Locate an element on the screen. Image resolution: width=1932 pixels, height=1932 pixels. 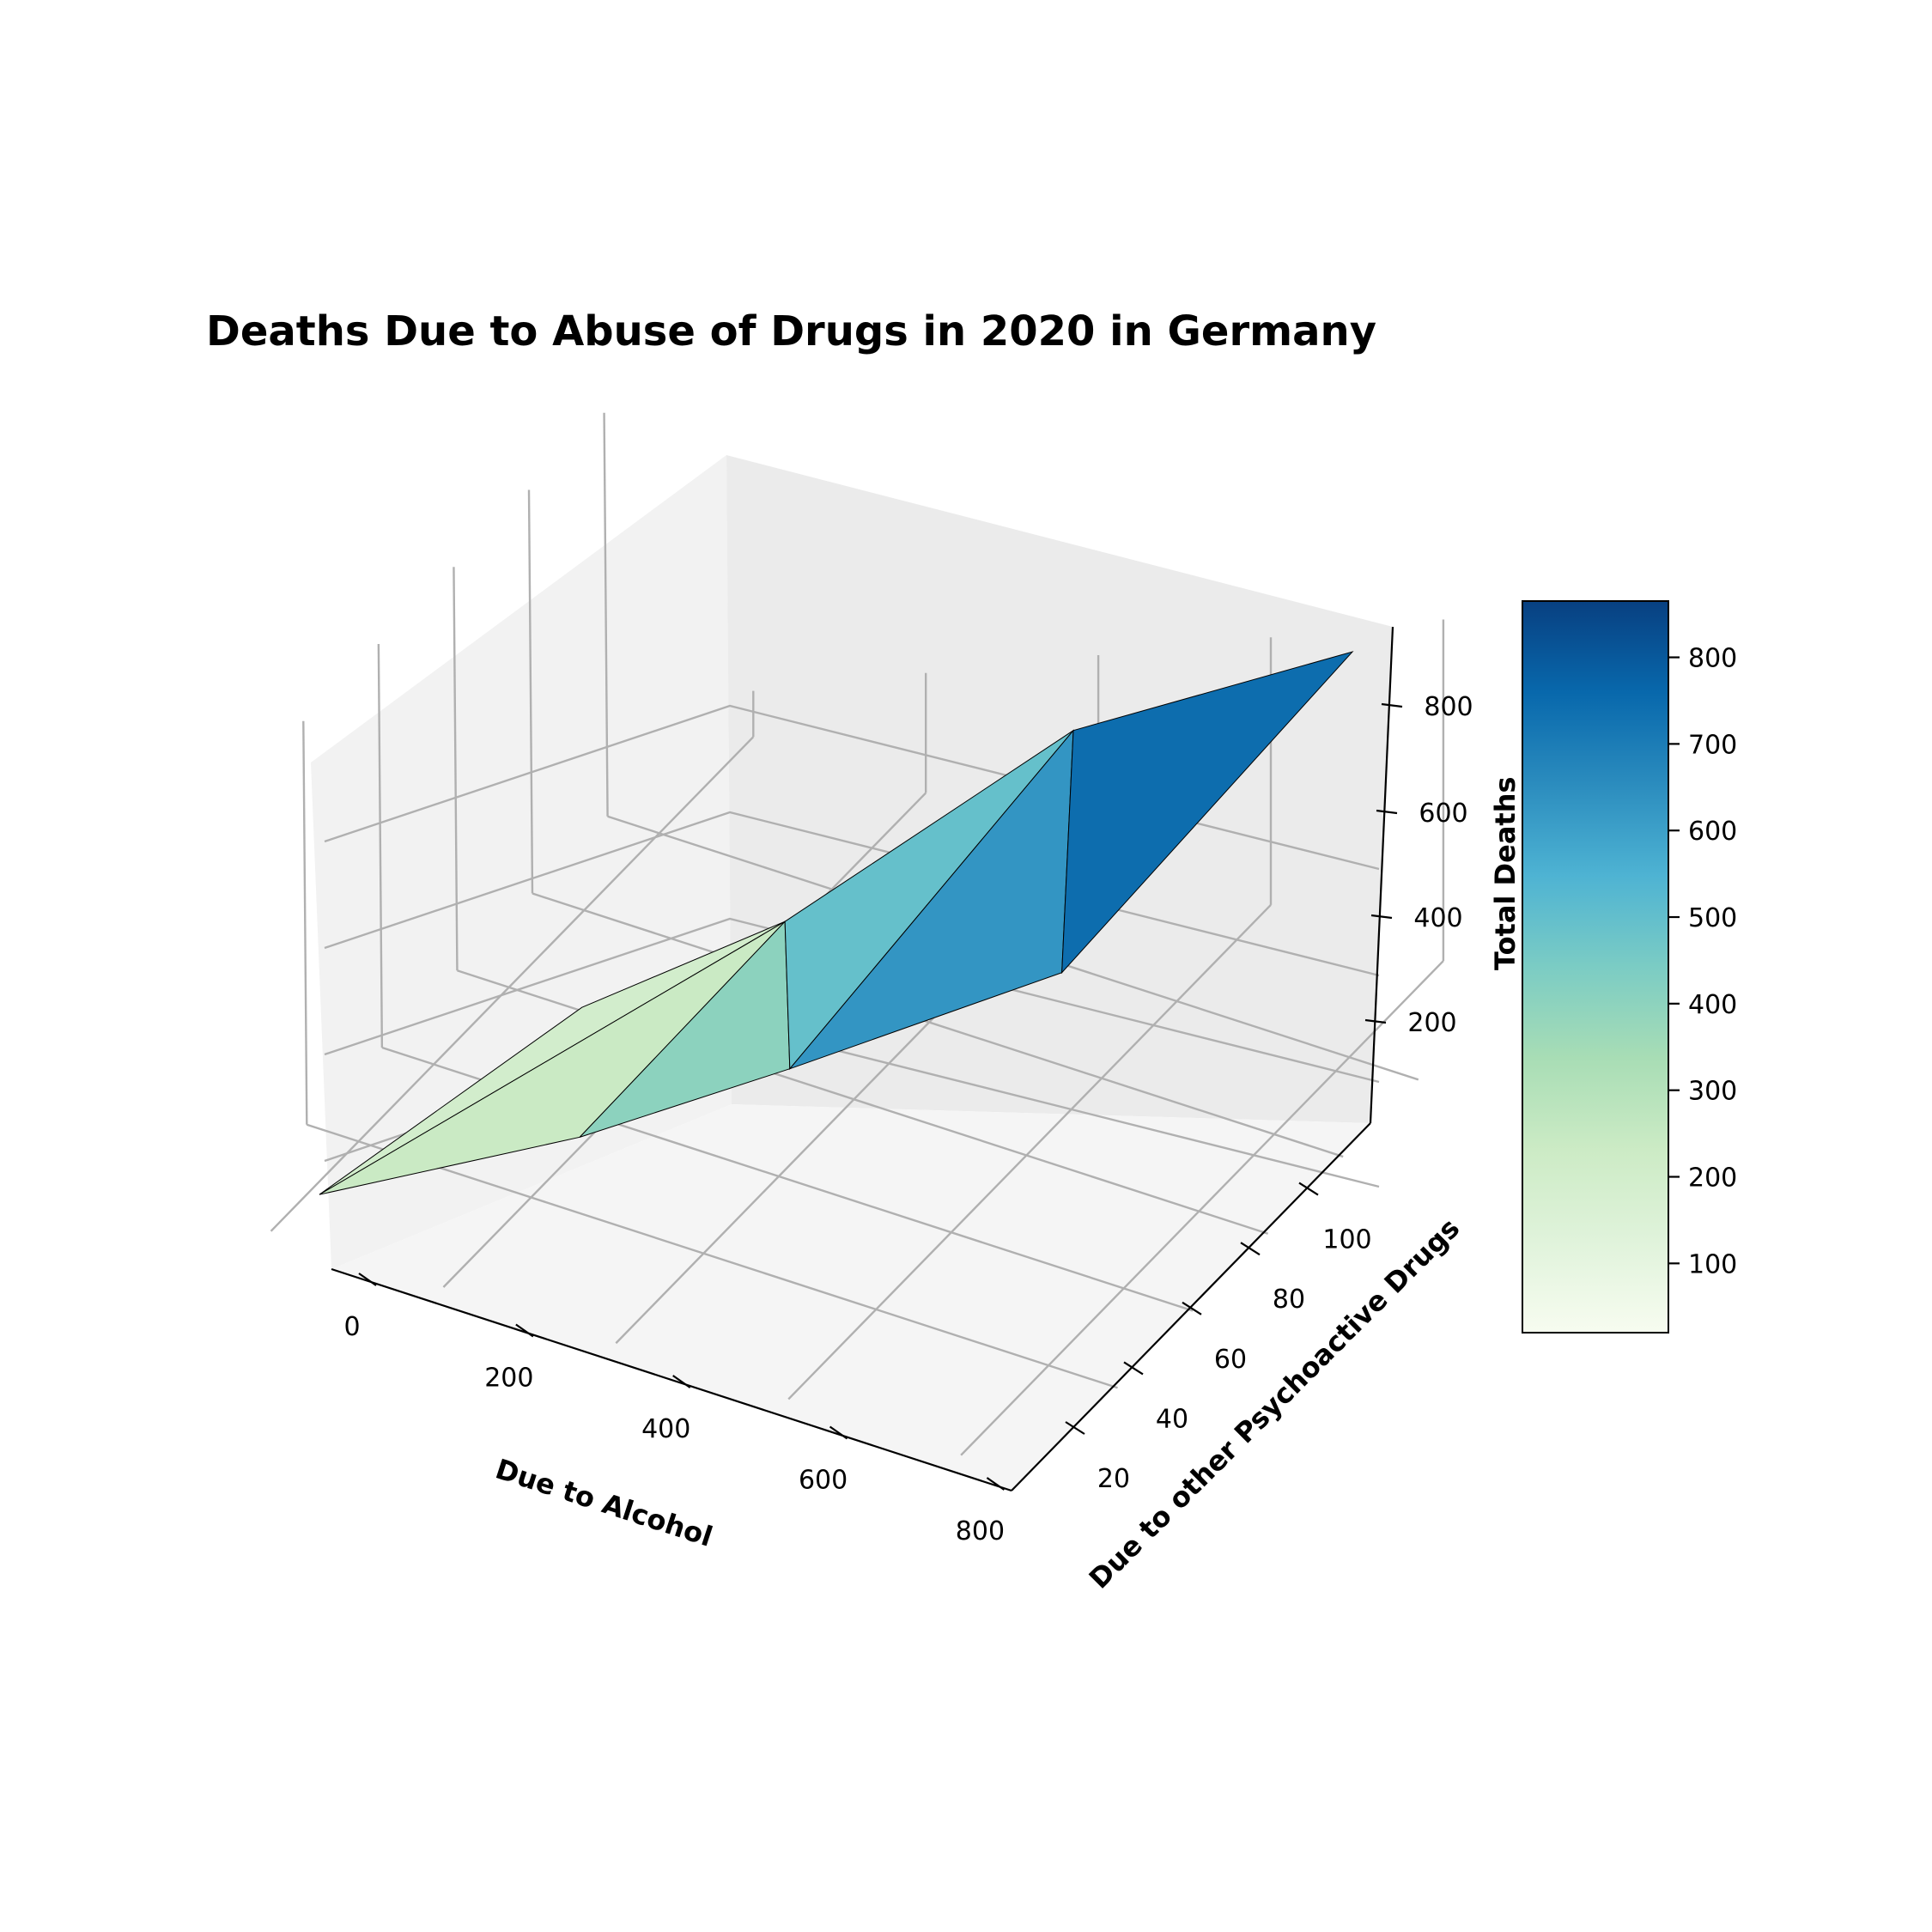
z-ticks: 200 400 600 800 is located at coordinates (1418, 865).